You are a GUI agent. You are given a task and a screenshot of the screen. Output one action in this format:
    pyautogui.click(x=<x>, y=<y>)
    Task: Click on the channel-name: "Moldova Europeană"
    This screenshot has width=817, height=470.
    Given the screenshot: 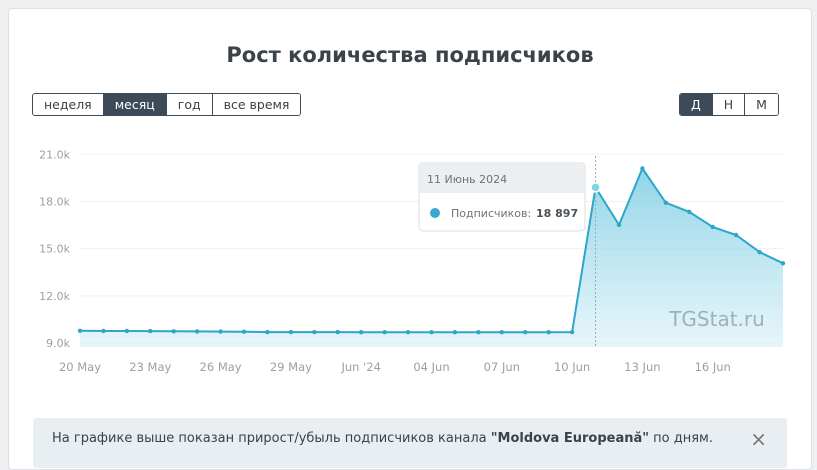 What is the action you would take?
    pyautogui.click(x=570, y=438)
    